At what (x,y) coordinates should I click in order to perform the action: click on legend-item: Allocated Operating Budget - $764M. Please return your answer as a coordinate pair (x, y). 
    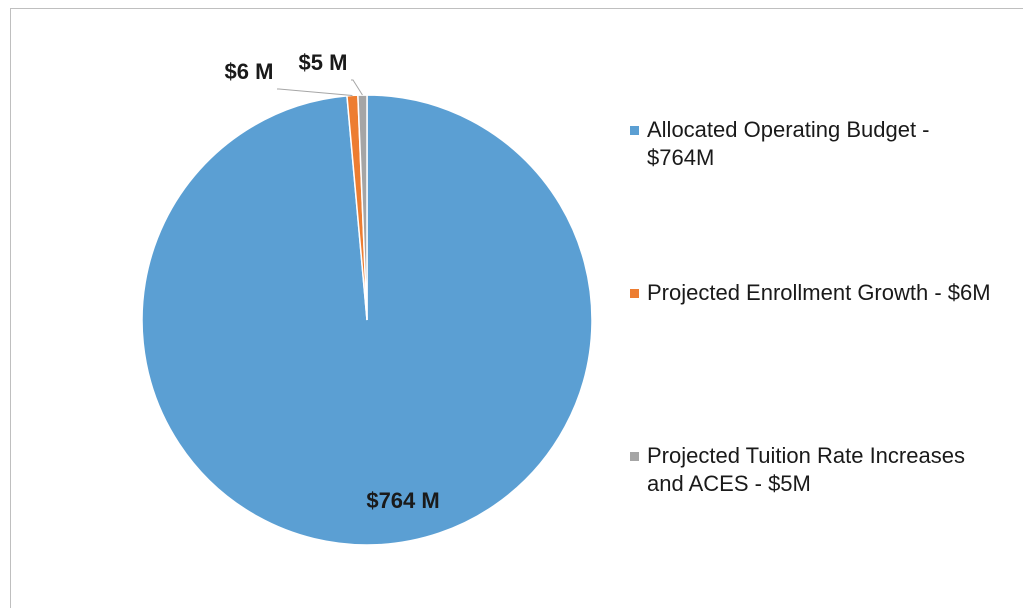
    Looking at the image, I should click on (811, 144).